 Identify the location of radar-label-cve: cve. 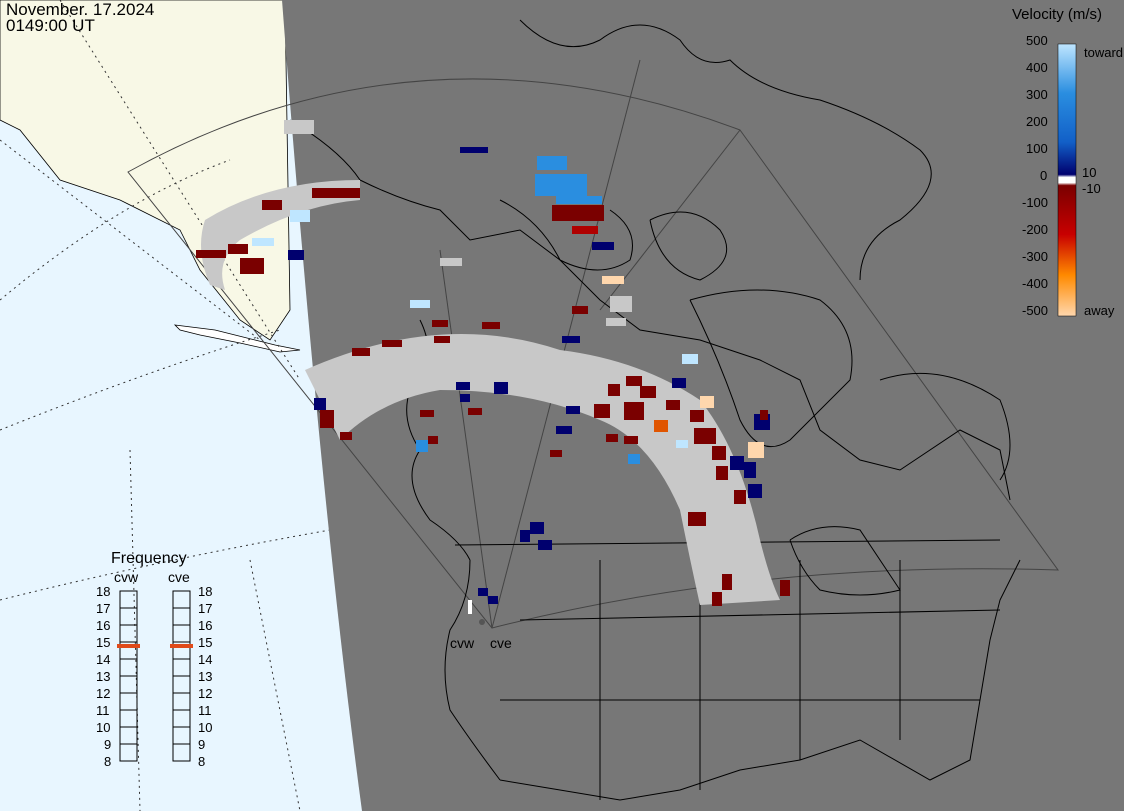
(501, 643).